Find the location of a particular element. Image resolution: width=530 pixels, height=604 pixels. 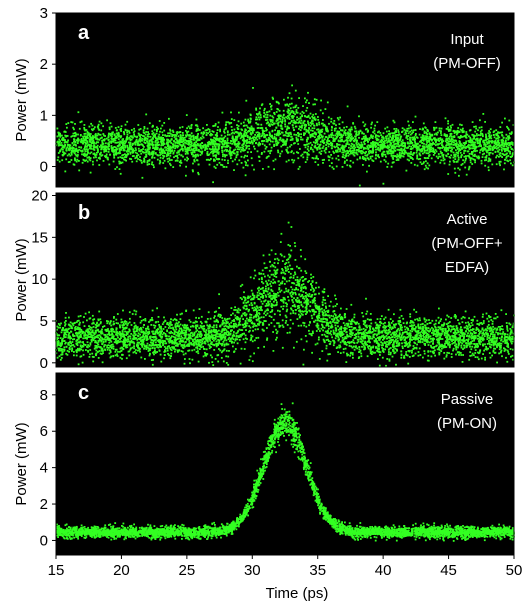

x-tick-label: 35 is located at coordinates (317, 570).